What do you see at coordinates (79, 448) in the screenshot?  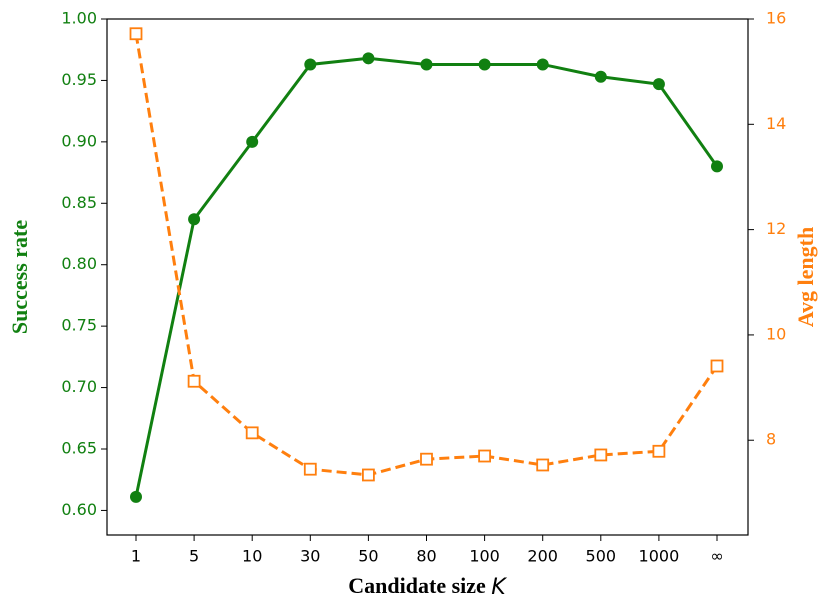 I see `y-tick-label: 0.65` at bounding box center [79, 448].